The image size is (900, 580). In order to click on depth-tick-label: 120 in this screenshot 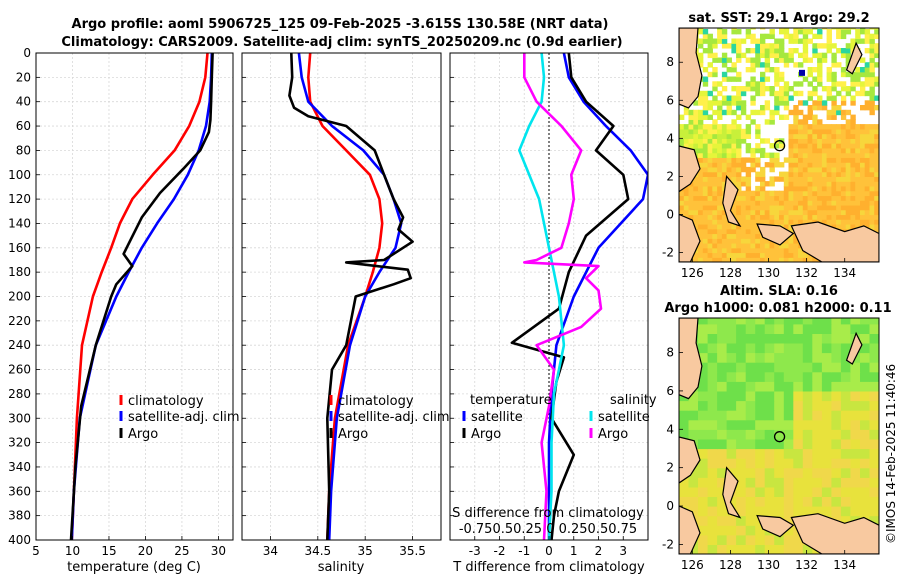, I will do `click(19, 199)`.